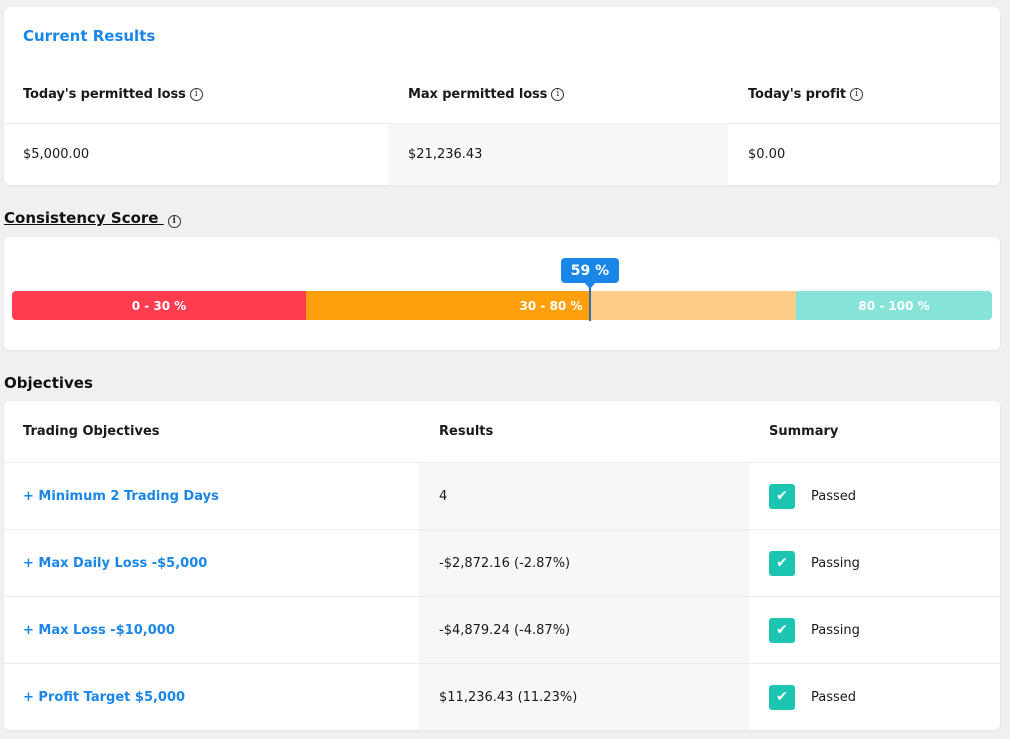 This screenshot has width=1010, height=739. I want to click on todays-profit-label: Today's profit, so click(797, 94).